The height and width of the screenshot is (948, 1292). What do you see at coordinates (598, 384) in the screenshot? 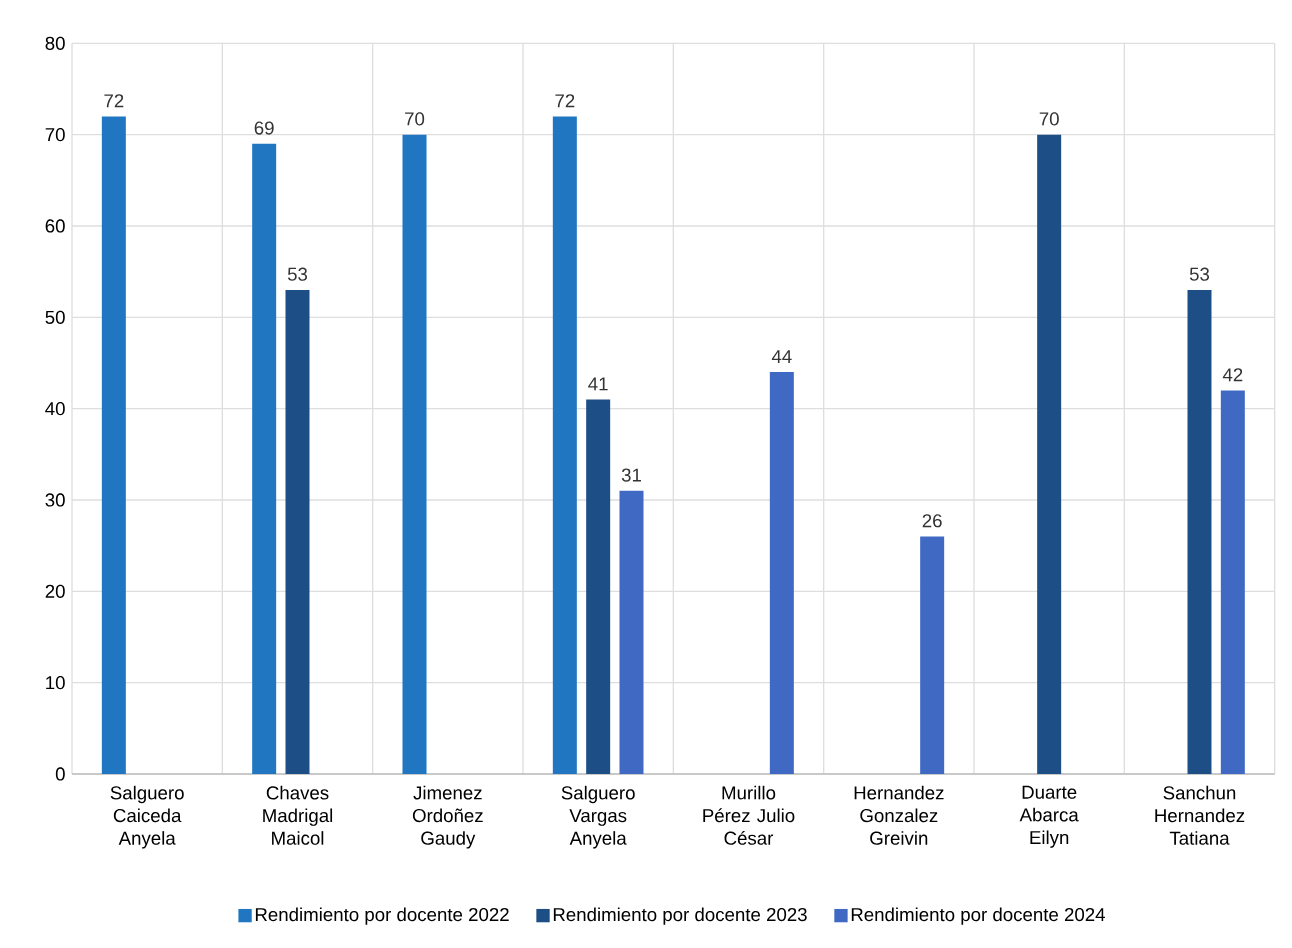
I see `data-label: 41` at bounding box center [598, 384].